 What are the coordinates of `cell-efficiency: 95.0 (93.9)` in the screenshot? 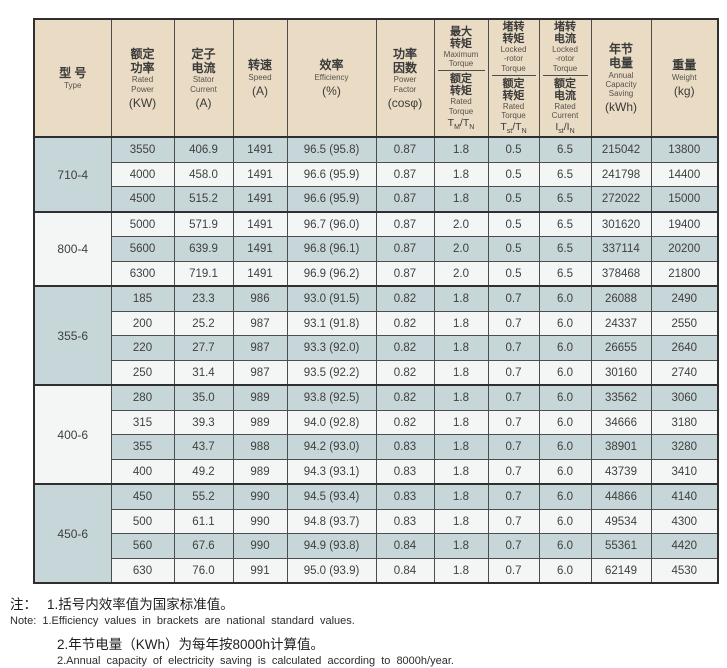 It's located at (331, 570).